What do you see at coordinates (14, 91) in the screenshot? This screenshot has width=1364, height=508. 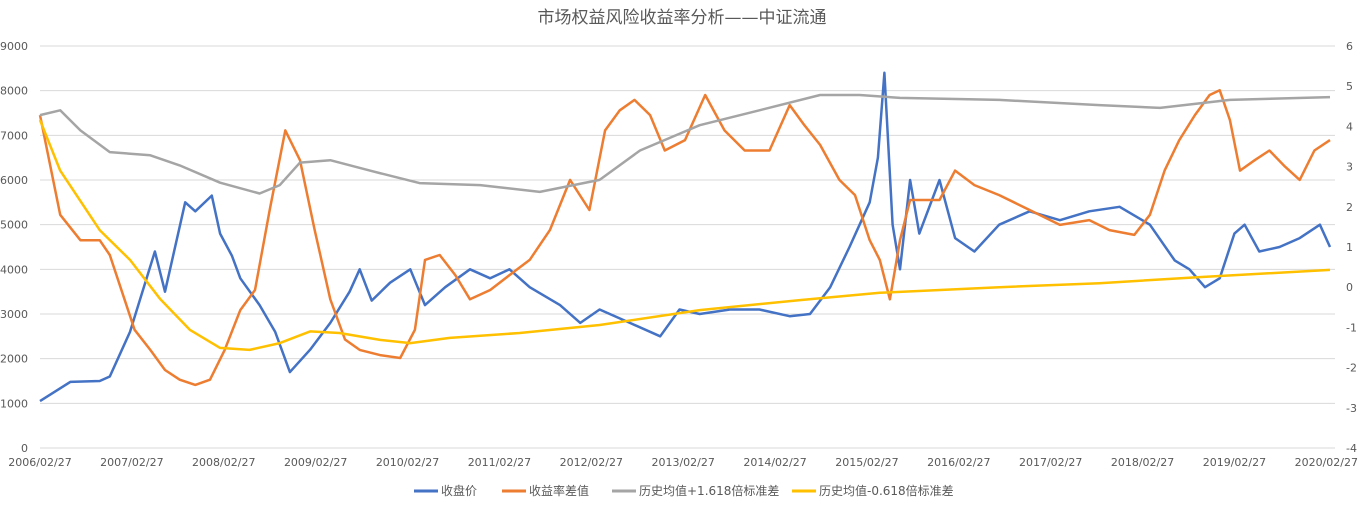 I see `left-tick-label: 8000` at bounding box center [14, 91].